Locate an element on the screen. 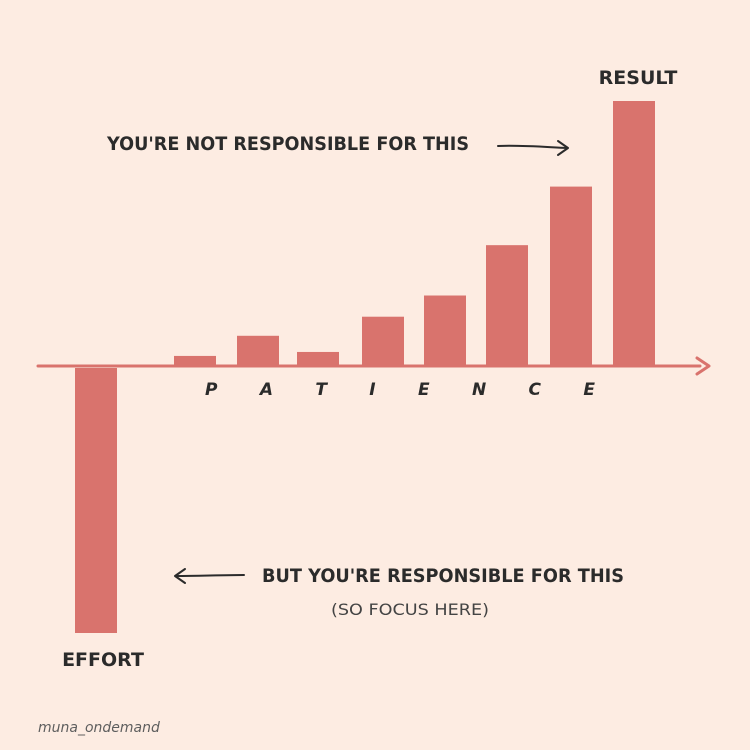 Image resolution: width=750 pixels, height=750 pixels. bar-label-result: RESULT is located at coordinates (638, 78).